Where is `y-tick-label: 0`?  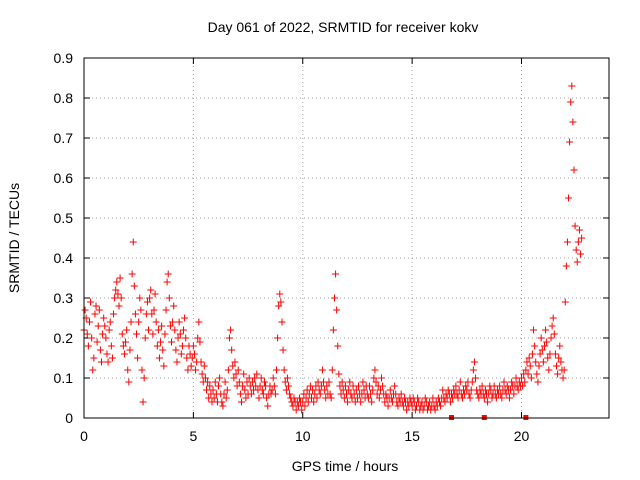
y-tick-label: 0 is located at coordinates (69, 418).